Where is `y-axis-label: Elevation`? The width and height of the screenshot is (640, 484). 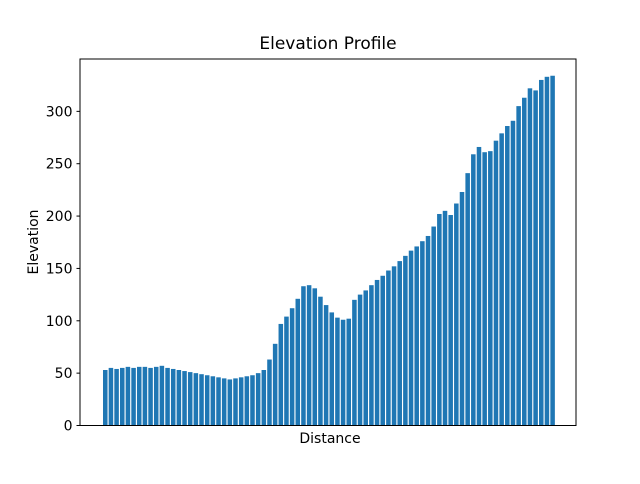
y-axis-label: Elevation is located at coordinates (34, 241).